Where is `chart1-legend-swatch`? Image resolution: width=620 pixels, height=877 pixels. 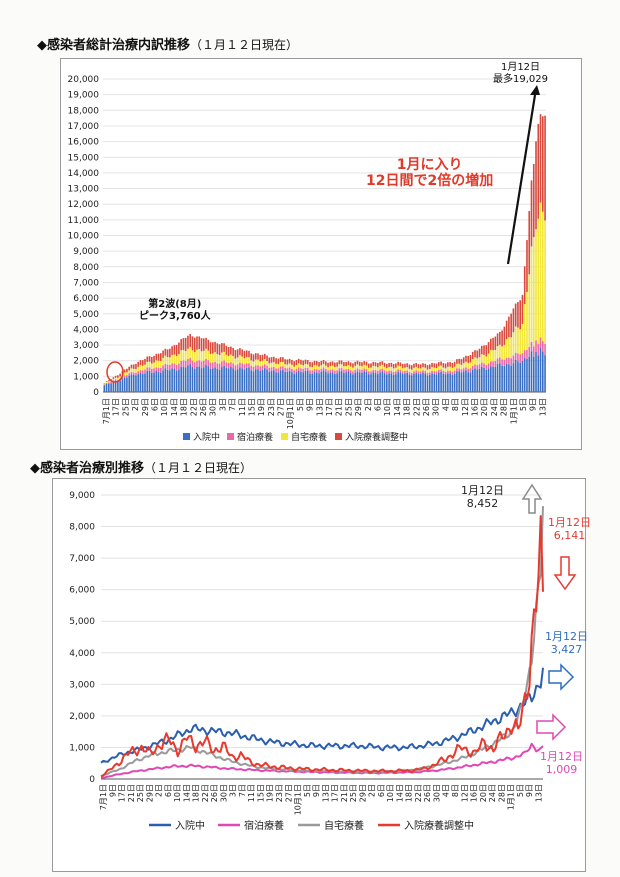
chart1-legend-swatch is located at coordinates (338, 436).